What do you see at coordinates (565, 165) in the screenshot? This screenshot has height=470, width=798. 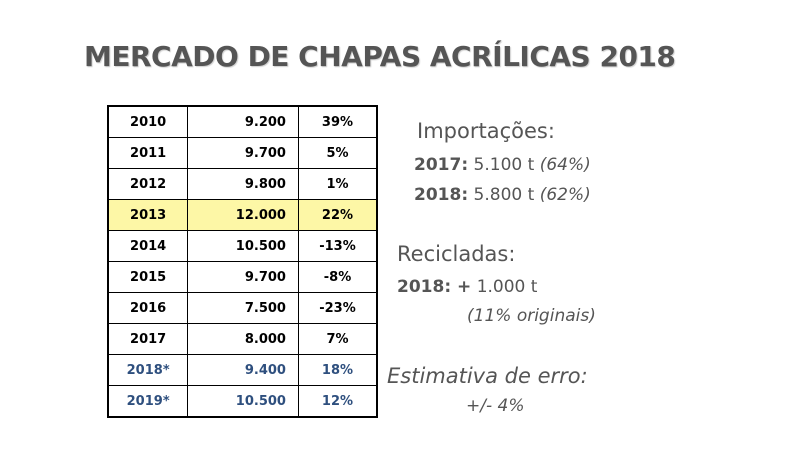 I see `importacoes-2017-share: (64%)` at bounding box center [565, 165].